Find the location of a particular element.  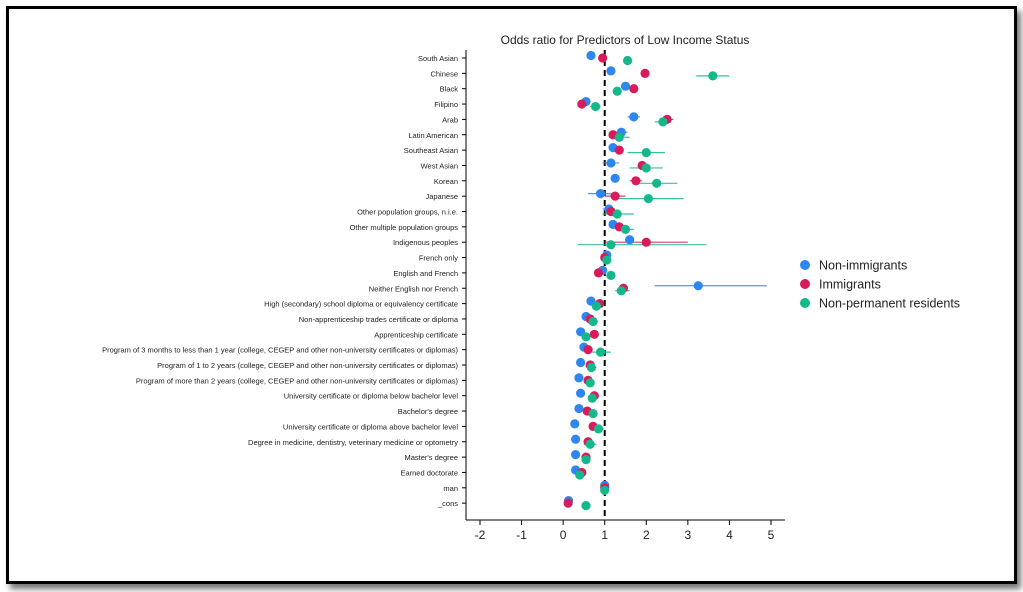

y-tick-label: _cons is located at coordinates (447, 503).